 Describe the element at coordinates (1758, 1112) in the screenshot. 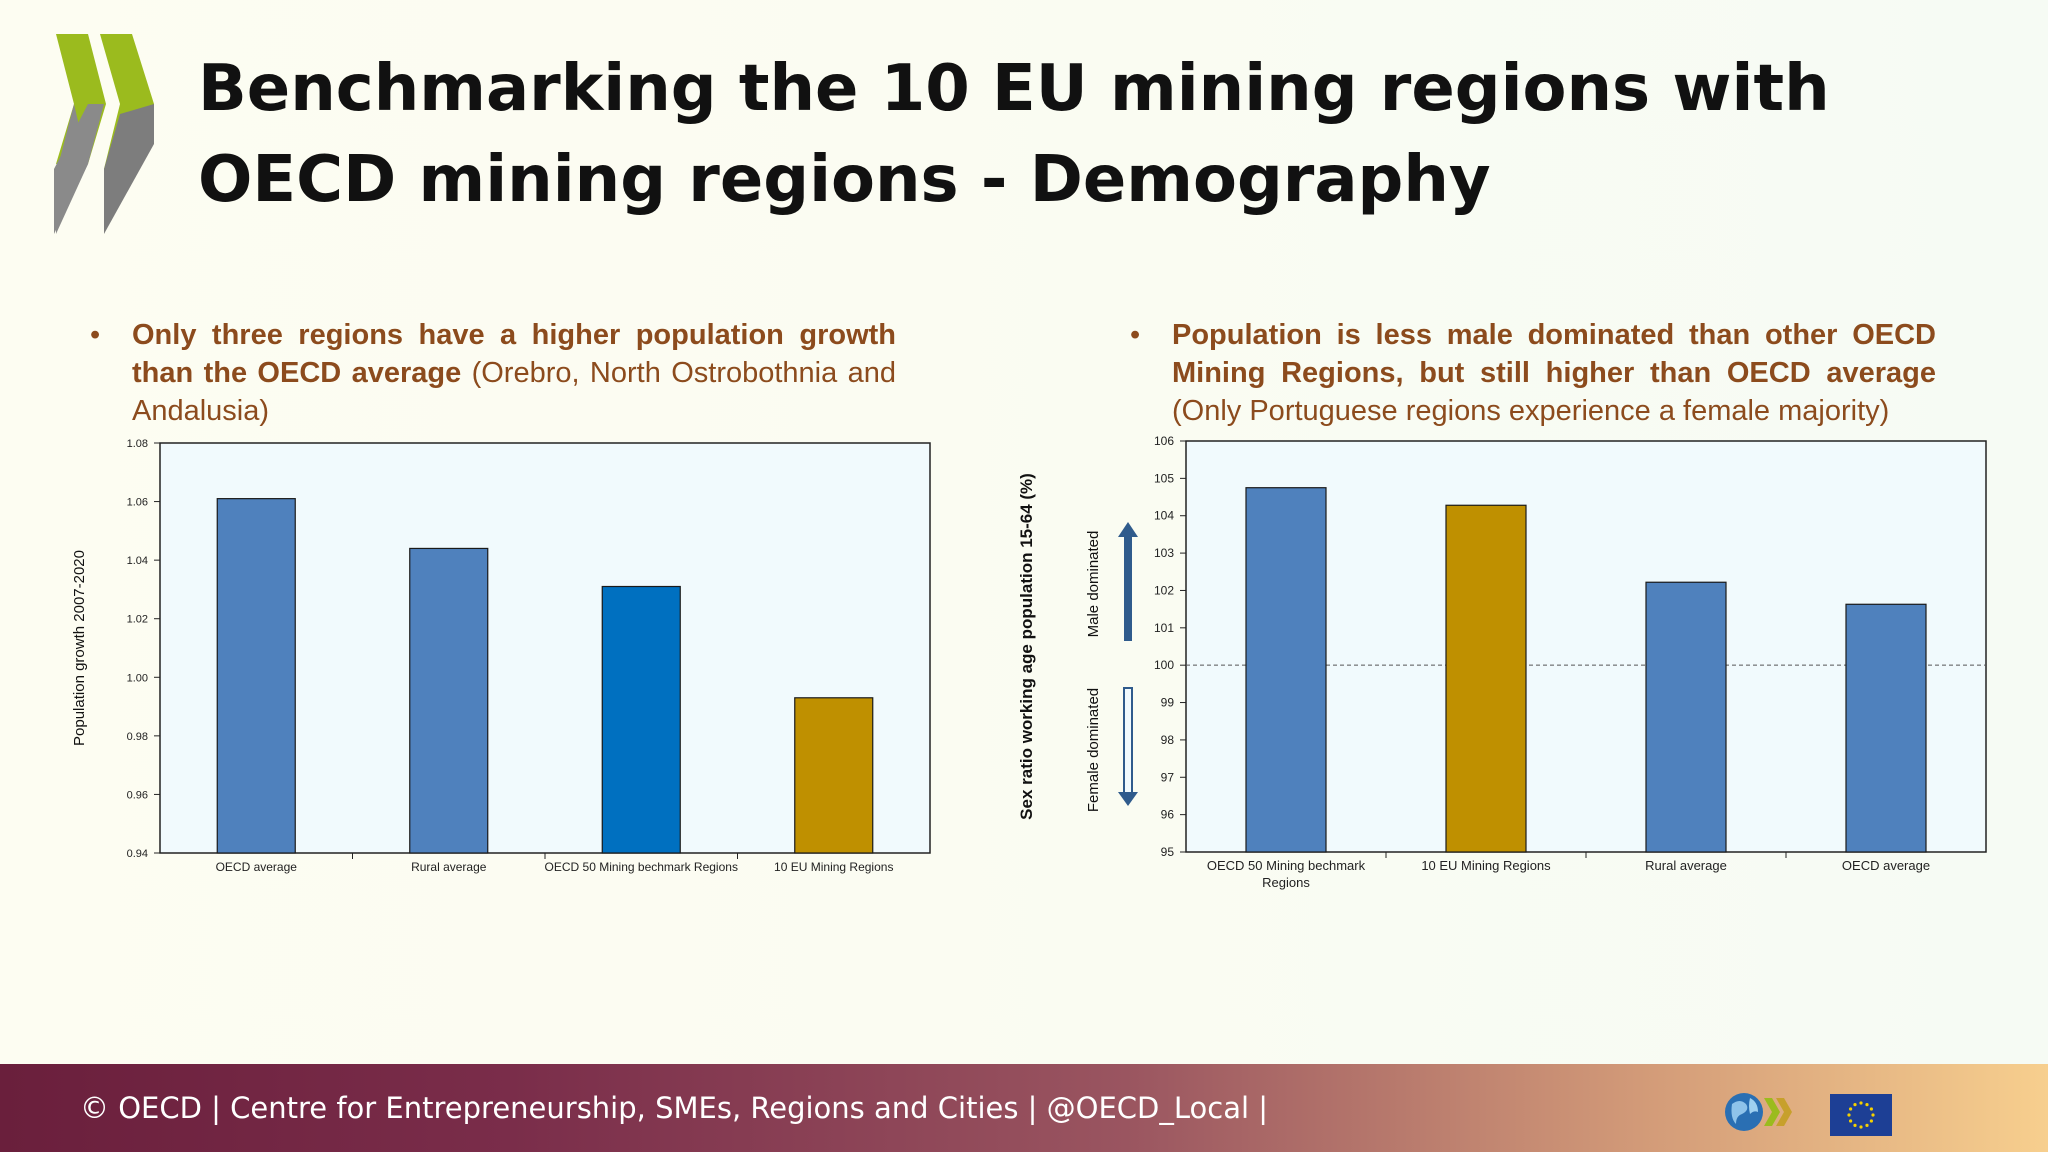

I see `oecd-globe-logo` at that location.